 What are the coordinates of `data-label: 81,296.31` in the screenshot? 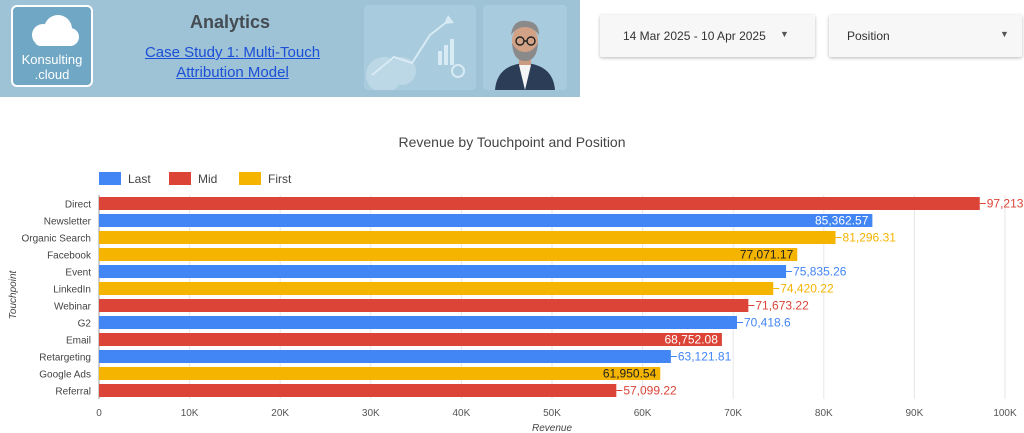 It's located at (870, 238).